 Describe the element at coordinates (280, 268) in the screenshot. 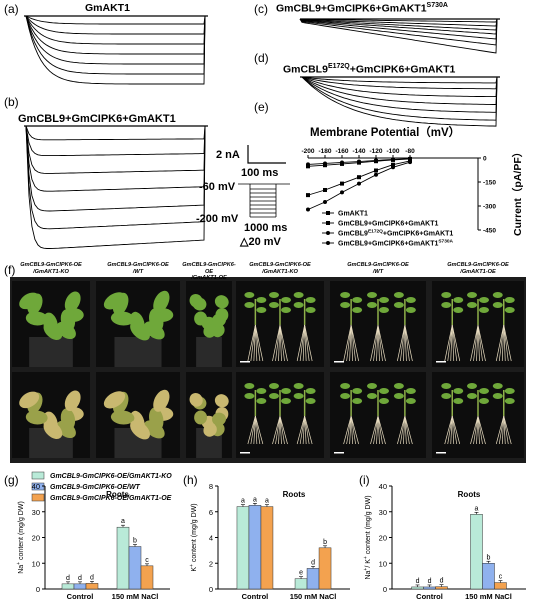

I see `photo-caption: GmCBL9-GmCIPK6-OE /GmAKT1-KO` at that location.